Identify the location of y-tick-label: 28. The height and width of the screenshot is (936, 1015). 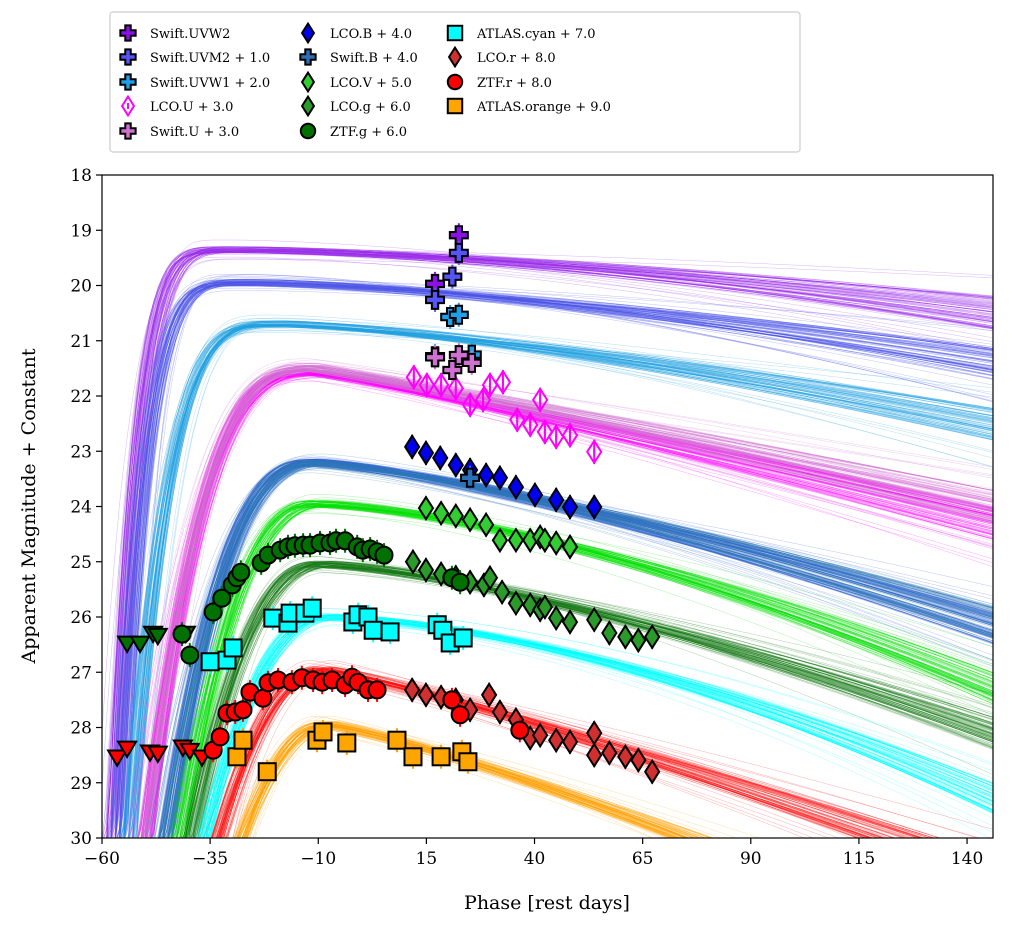
(81, 729).